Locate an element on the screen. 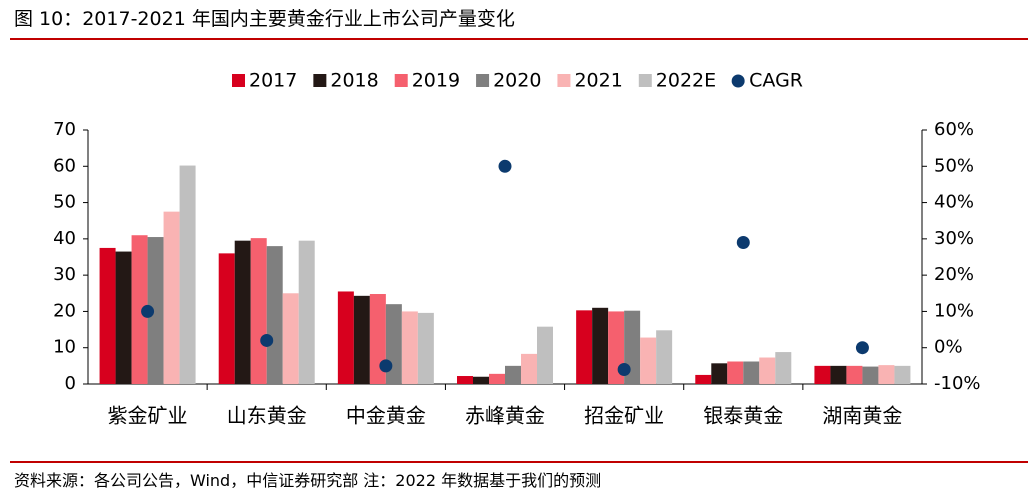 The width and height of the screenshot is (1034, 499). legend-swatch-2020 is located at coordinates (483, 80).